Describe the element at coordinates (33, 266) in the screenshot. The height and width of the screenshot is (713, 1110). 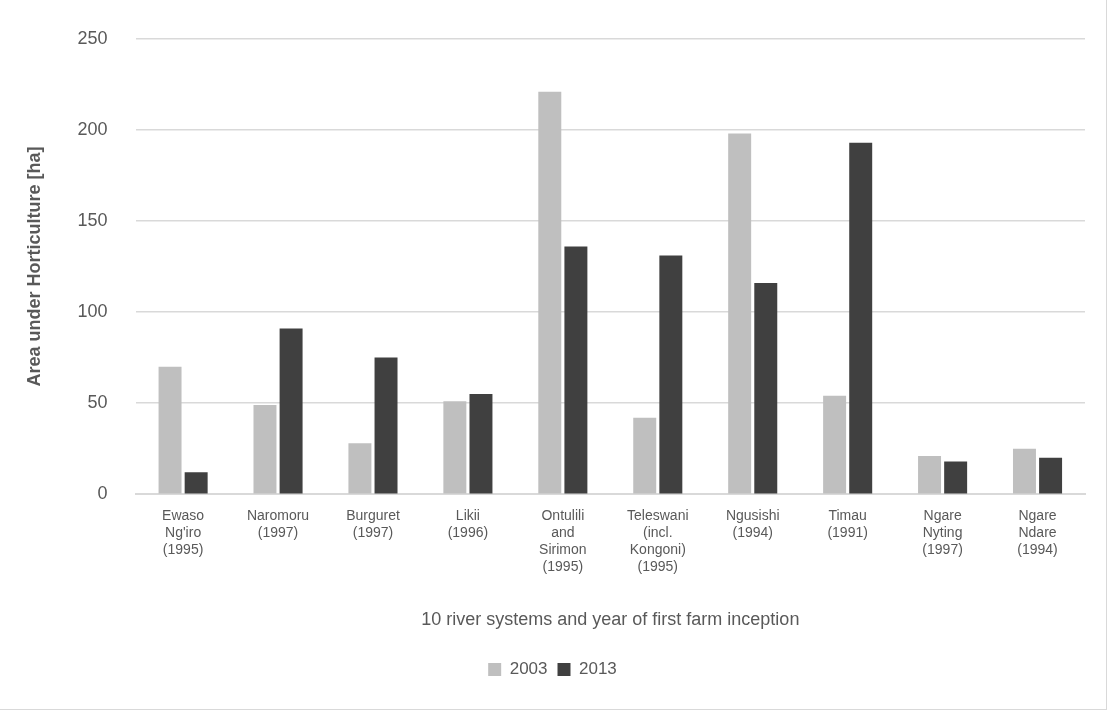
I see `y-axis-title: Area under Horticulture [ha]` at that location.